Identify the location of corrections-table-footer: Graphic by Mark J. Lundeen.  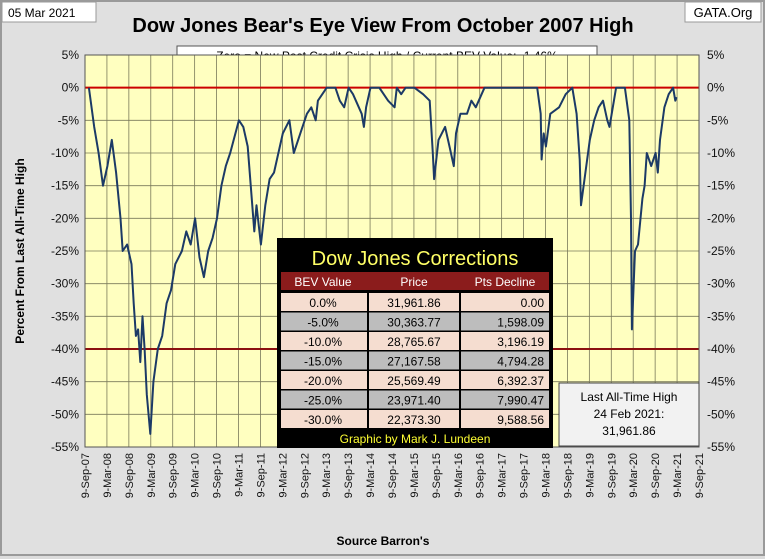
(415, 439).